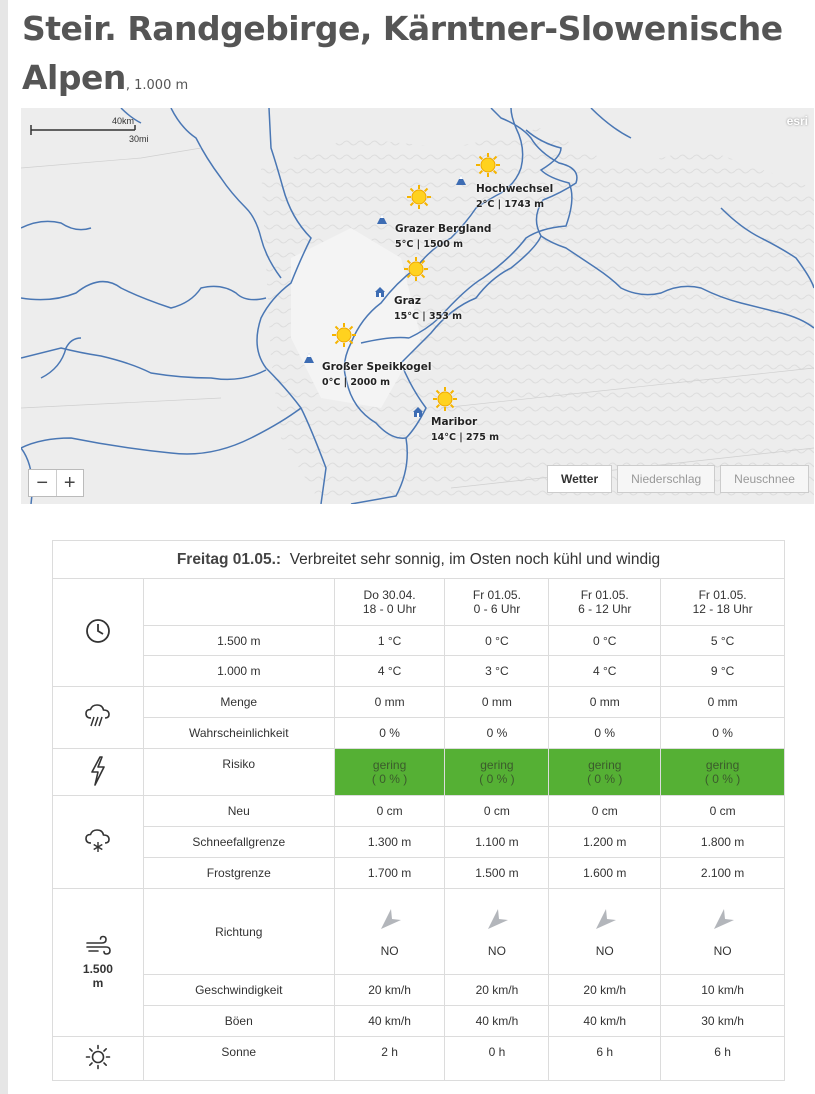  What do you see at coordinates (443, 229) in the screenshot?
I see `location-name: Grazer Bergland` at bounding box center [443, 229].